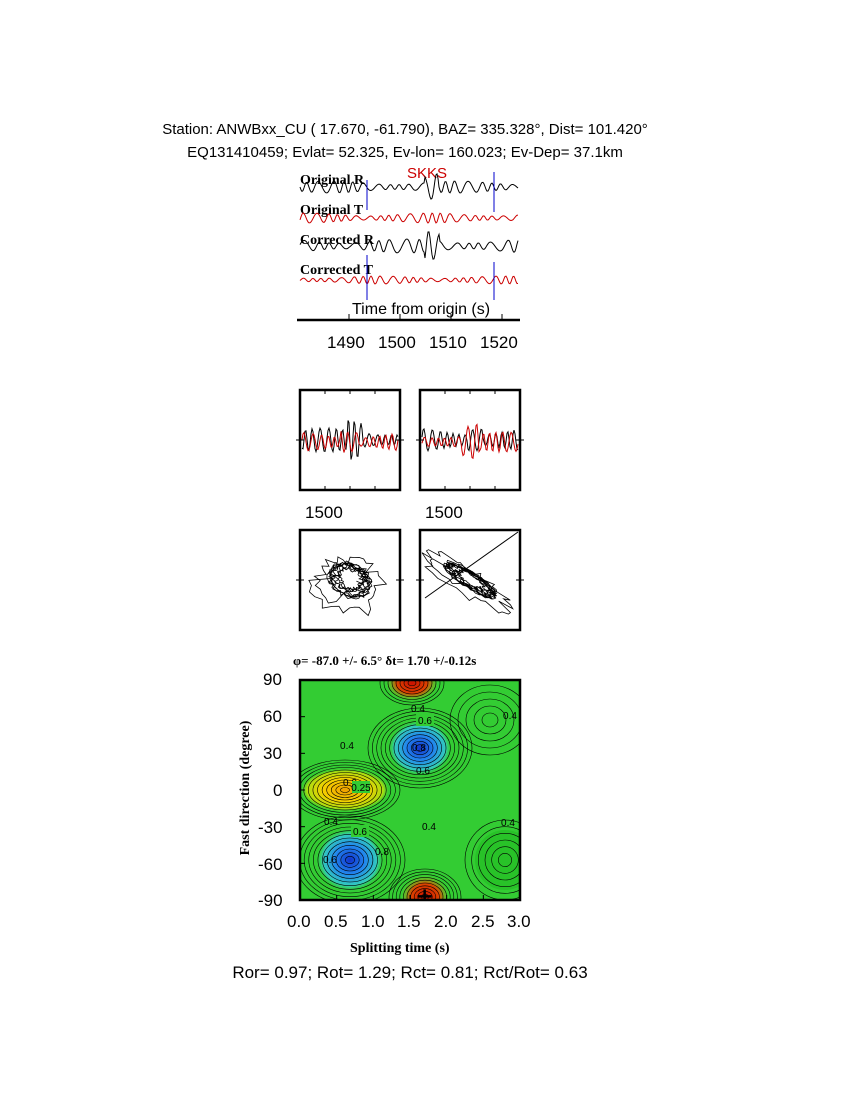  Describe the element at coordinates (338, 660) in the screenshot. I see `grid-title-phi: φ= -87.0 +/- 6.5°` at that location.